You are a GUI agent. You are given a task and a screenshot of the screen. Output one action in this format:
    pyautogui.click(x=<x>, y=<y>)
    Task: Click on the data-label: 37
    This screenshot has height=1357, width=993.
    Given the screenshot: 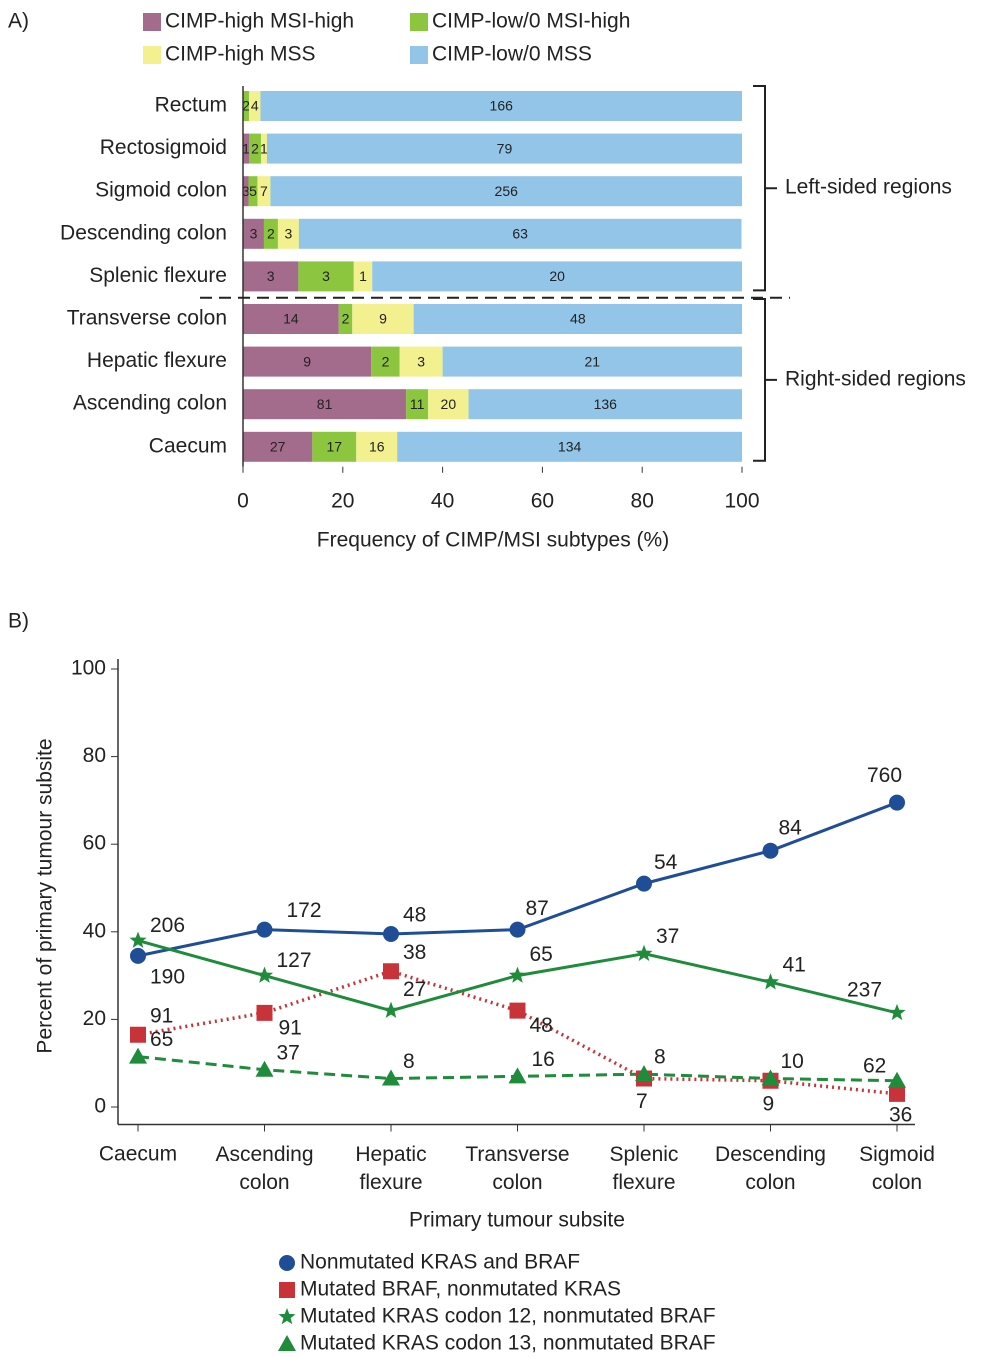 What is the action you would take?
    pyautogui.click(x=667, y=936)
    